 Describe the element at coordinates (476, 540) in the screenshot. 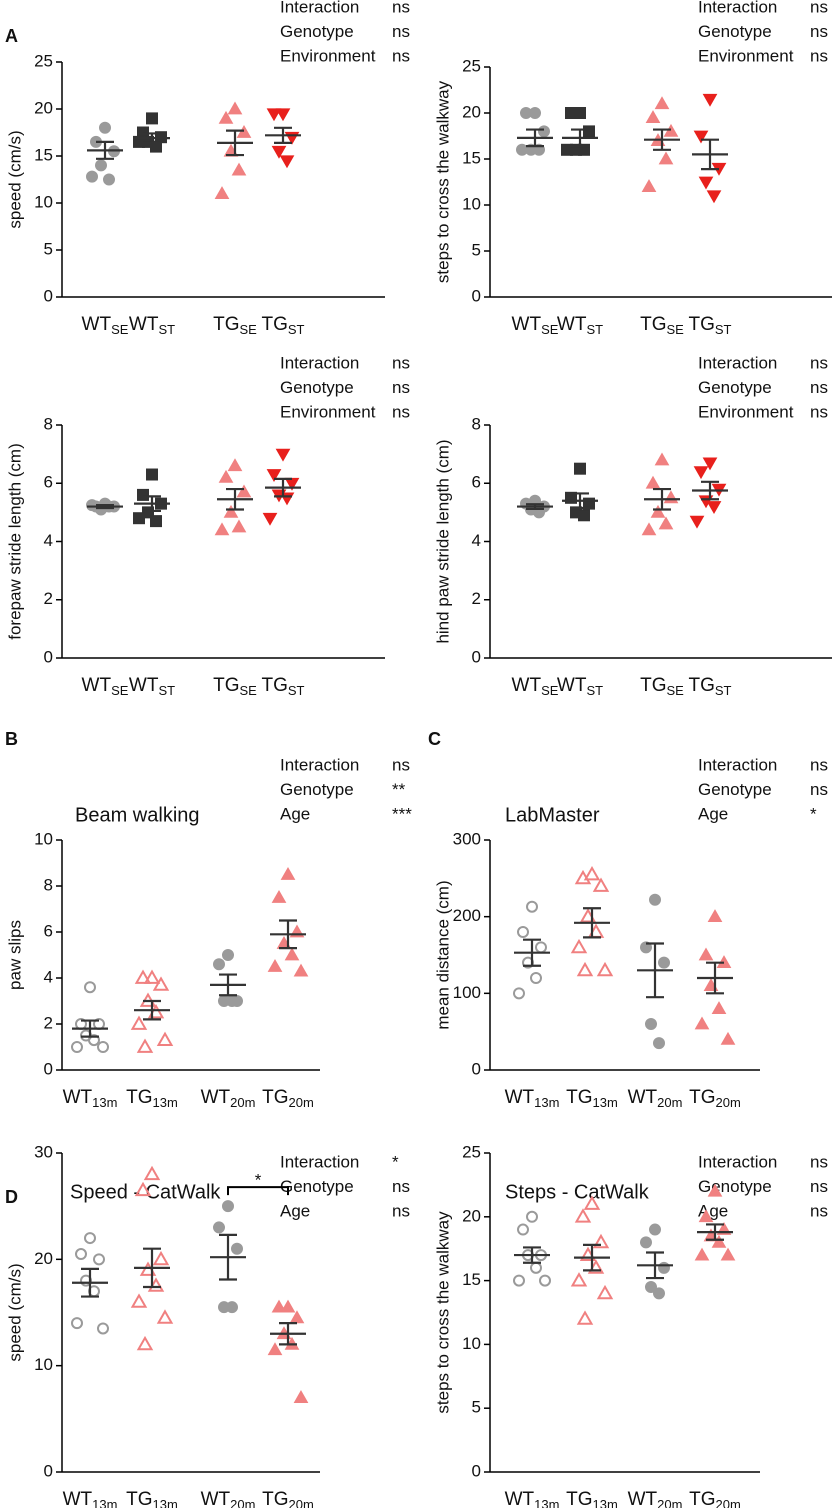

I see `y-tick-label: 4` at that location.